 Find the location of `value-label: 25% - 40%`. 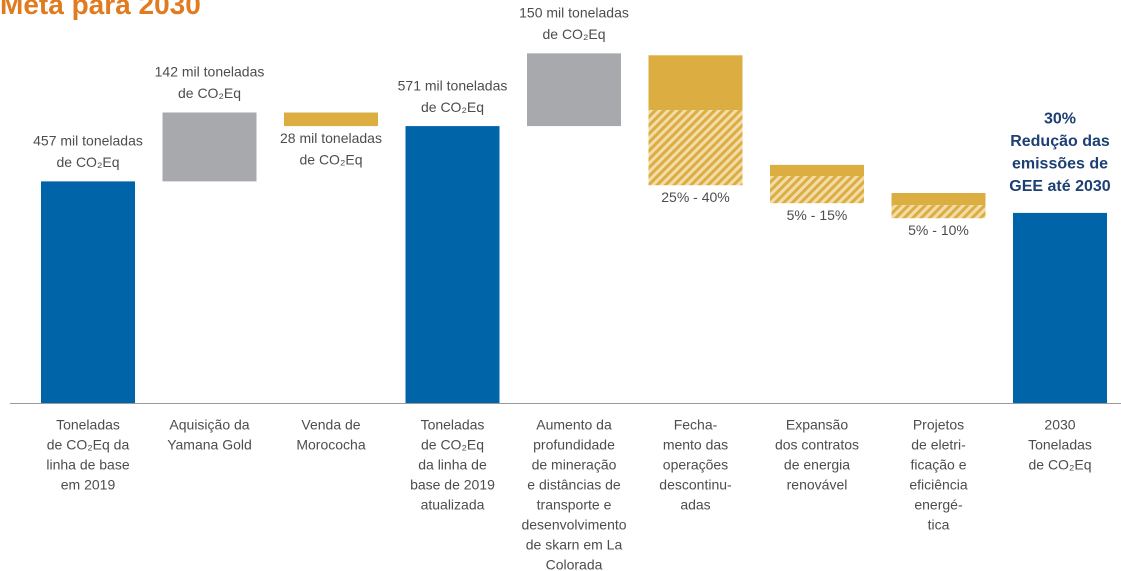

value-label: 25% - 40% is located at coordinates (695, 197).